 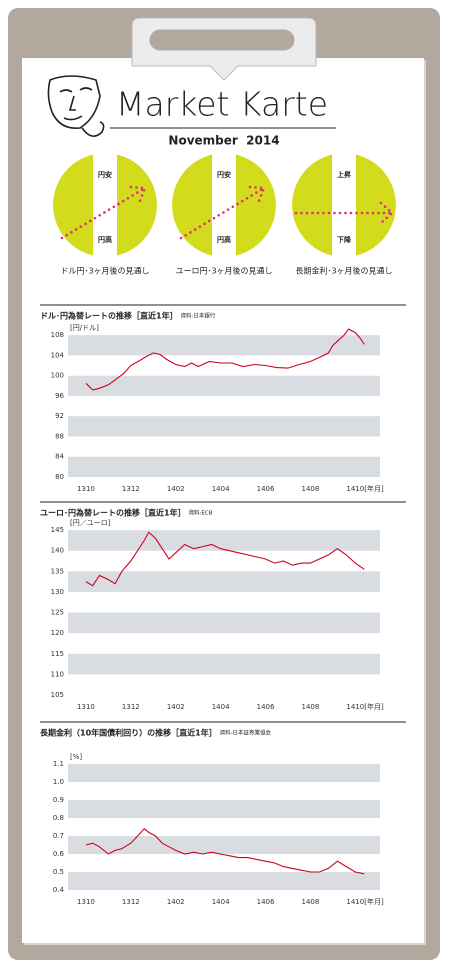 What do you see at coordinates (59, 416) in the screenshot?
I see `y-tick-label: 92` at bounding box center [59, 416].